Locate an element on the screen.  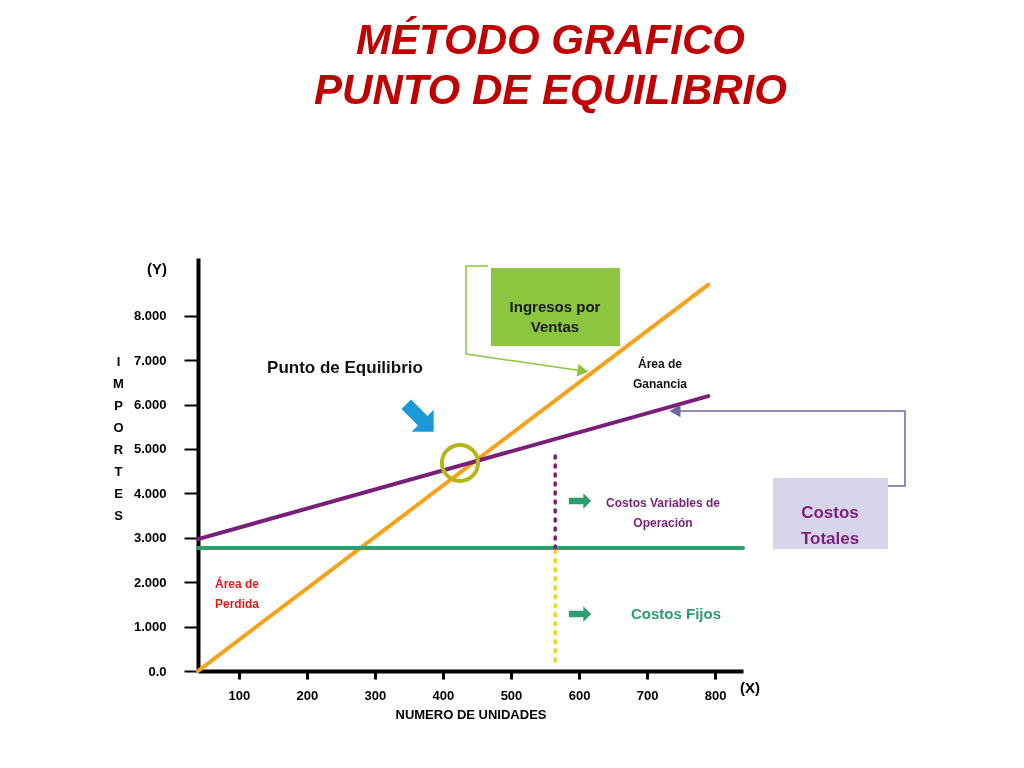
y-tick-label: 3.000 is located at coordinates (150, 538).